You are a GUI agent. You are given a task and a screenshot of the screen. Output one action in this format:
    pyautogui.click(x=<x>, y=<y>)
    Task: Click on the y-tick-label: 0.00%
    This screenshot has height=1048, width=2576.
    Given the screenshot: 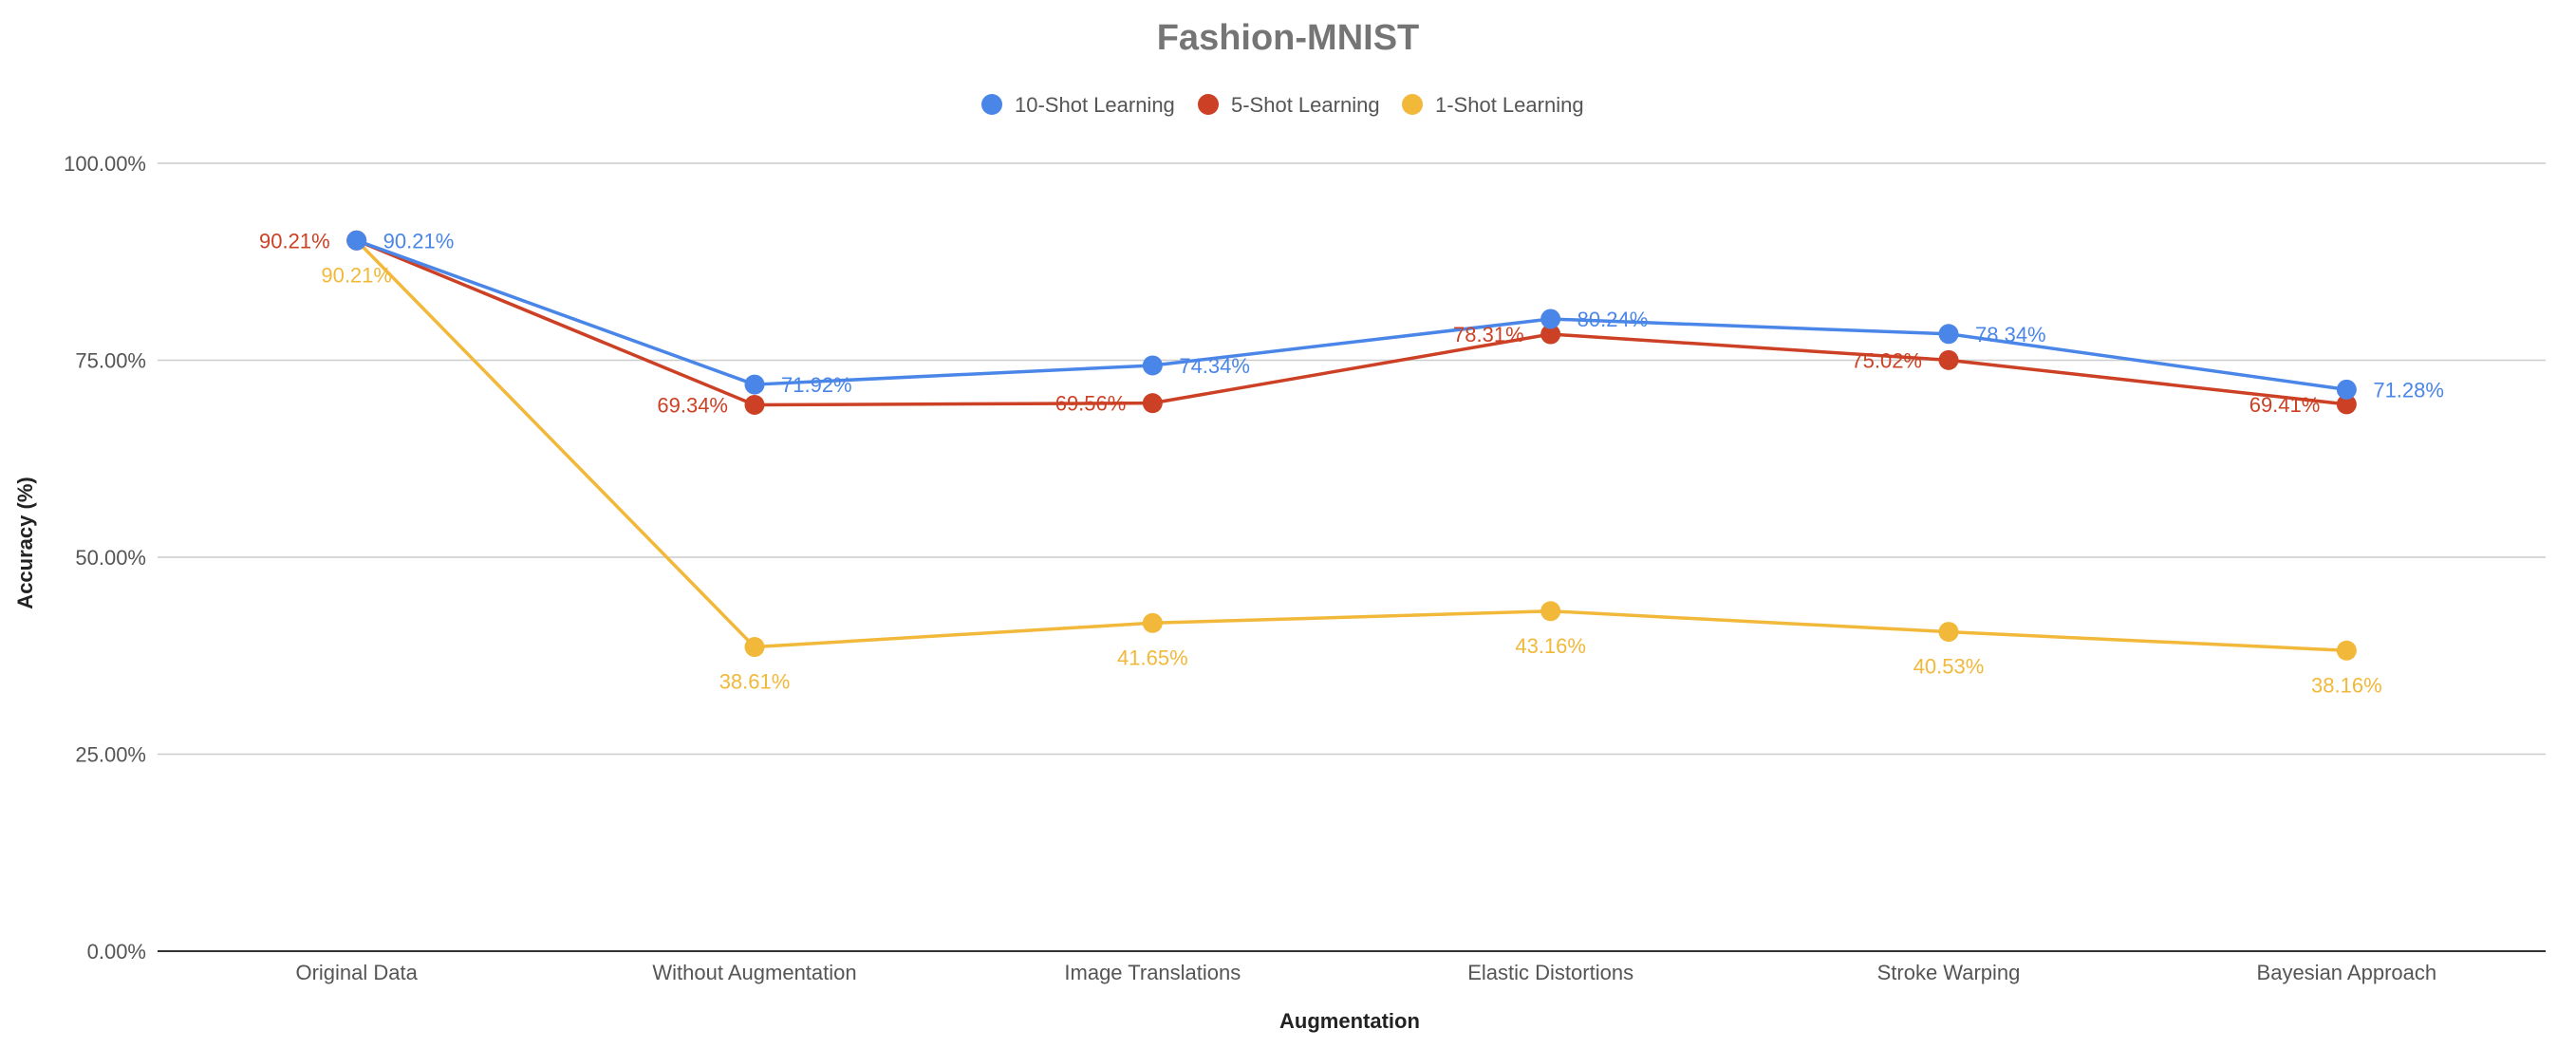 What is the action you would take?
    pyautogui.click(x=116, y=952)
    